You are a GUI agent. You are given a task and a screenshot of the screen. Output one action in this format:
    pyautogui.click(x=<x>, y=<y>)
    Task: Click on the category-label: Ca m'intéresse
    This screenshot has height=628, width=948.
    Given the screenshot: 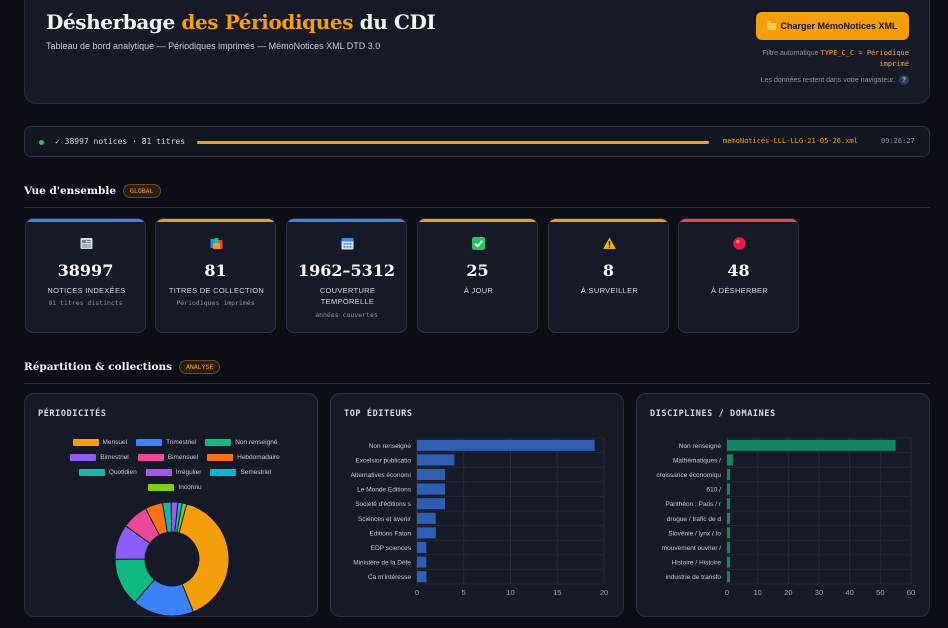 What is the action you would take?
    pyautogui.click(x=390, y=577)
    